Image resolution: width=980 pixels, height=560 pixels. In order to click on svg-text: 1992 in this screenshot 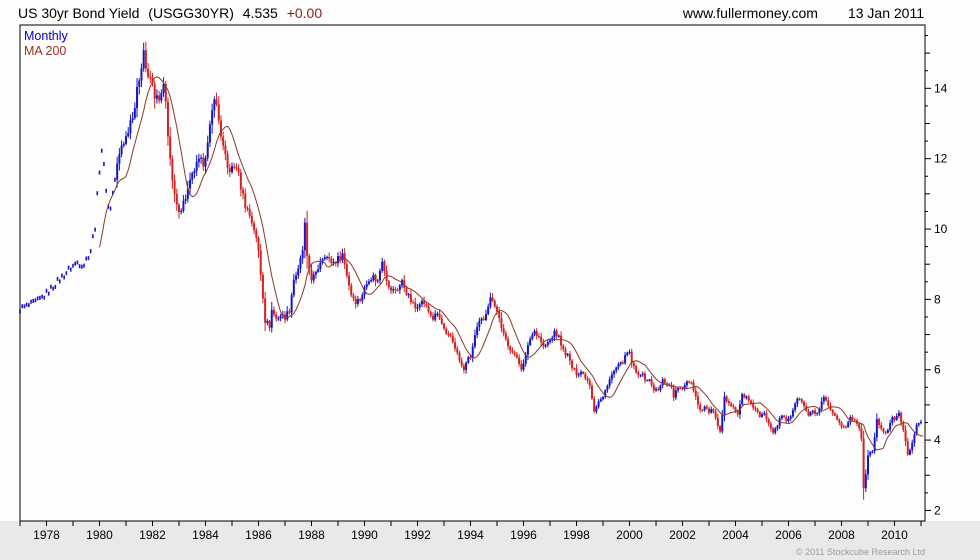, I will do `click(417, 535)`.